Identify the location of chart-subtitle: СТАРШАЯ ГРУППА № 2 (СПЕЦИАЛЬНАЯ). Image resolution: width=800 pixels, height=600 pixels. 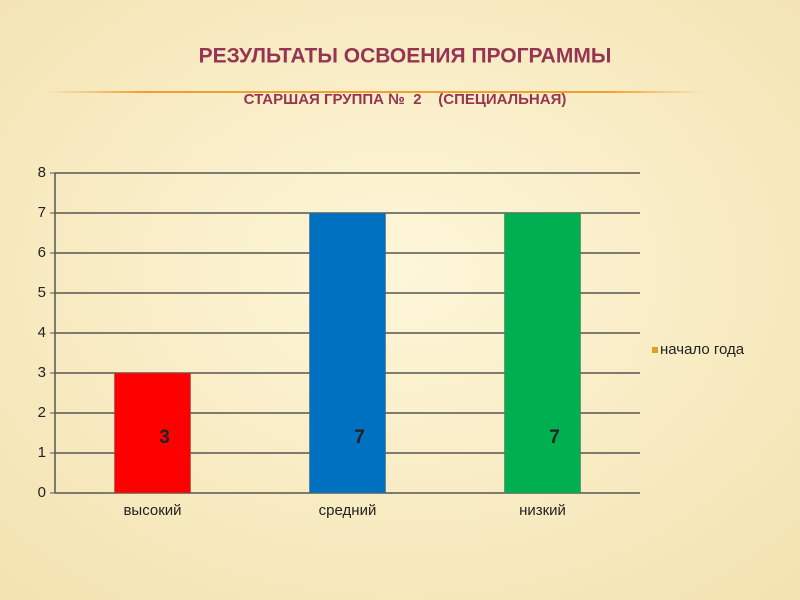
(405, 99).